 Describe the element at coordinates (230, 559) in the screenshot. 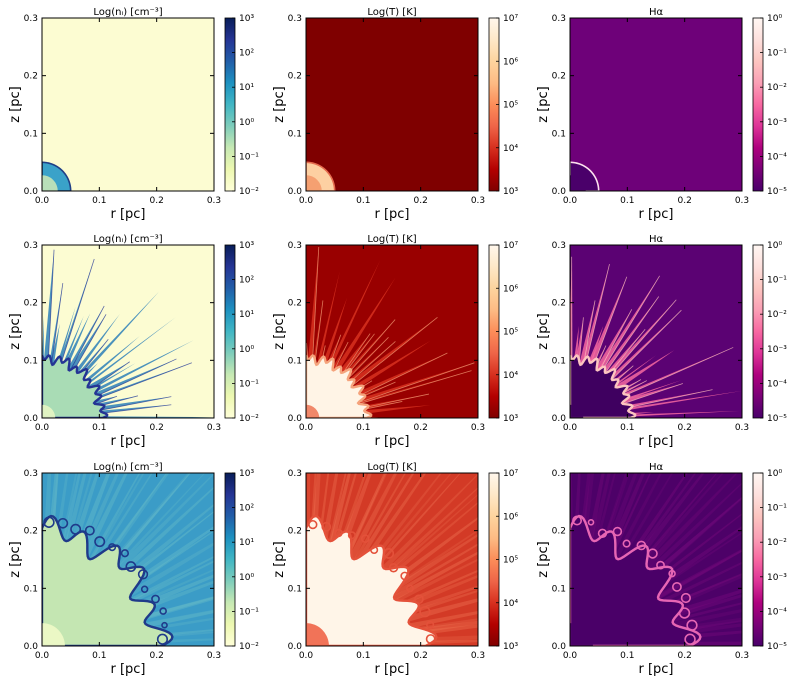

I see `colorbar` at that location.